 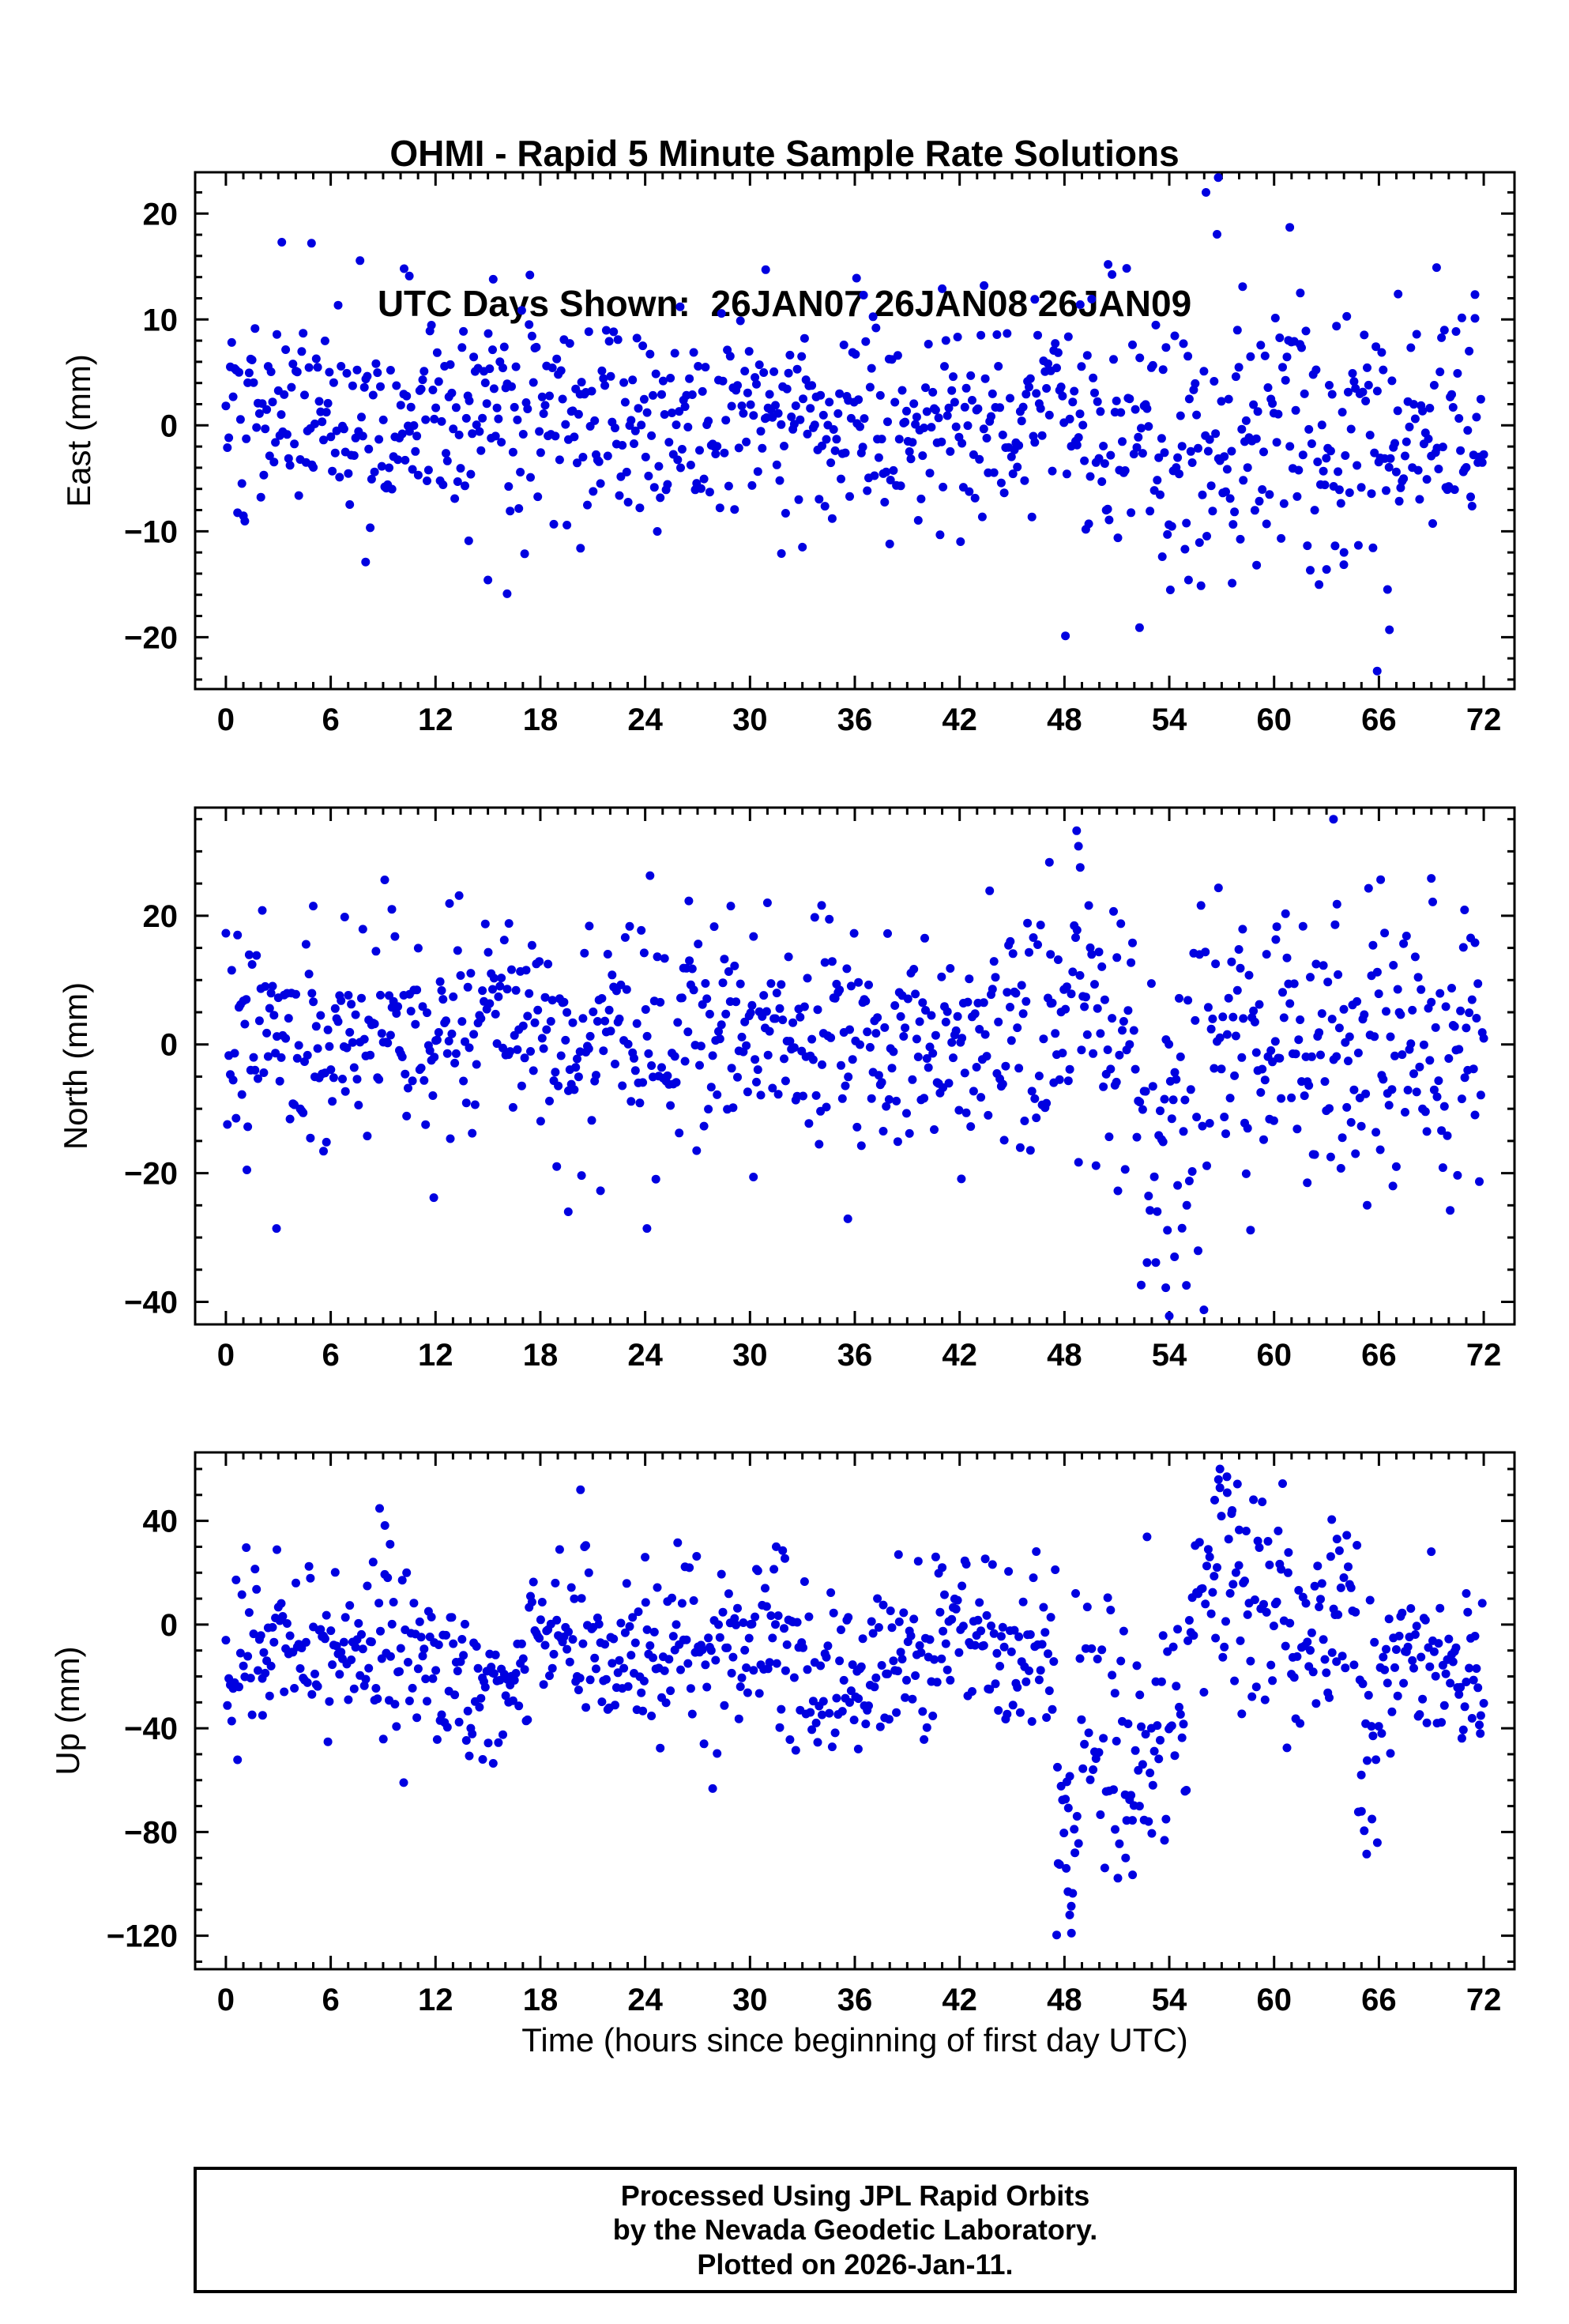 What do you see at coordinates (76, 1066) in the screenshot?
I see `y-axis-label-north: North (mm)` at bounding box center [76, 1066].